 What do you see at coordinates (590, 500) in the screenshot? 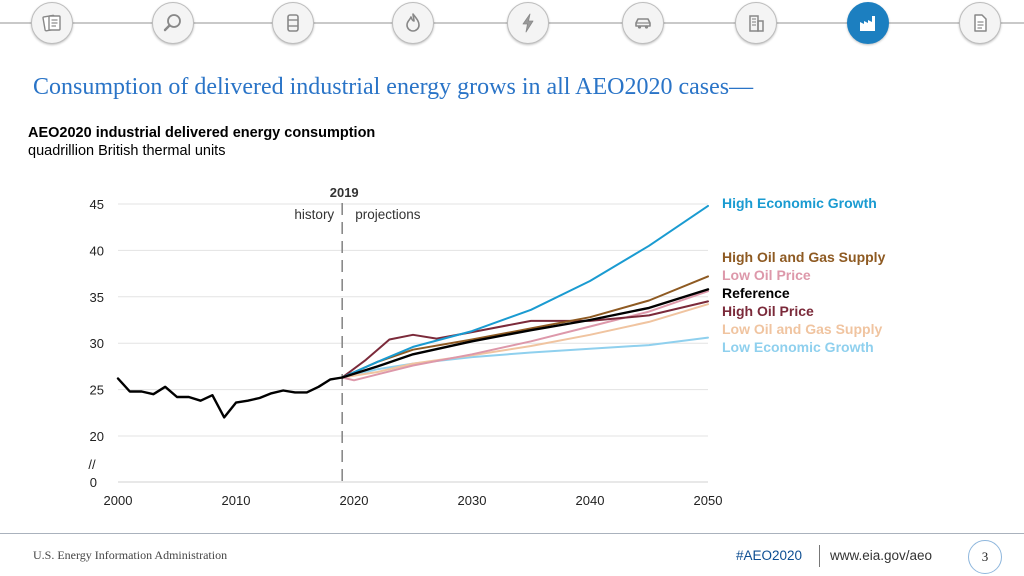
I see `x-tick-label-2040: 2040` at bounding box center [590, 500].